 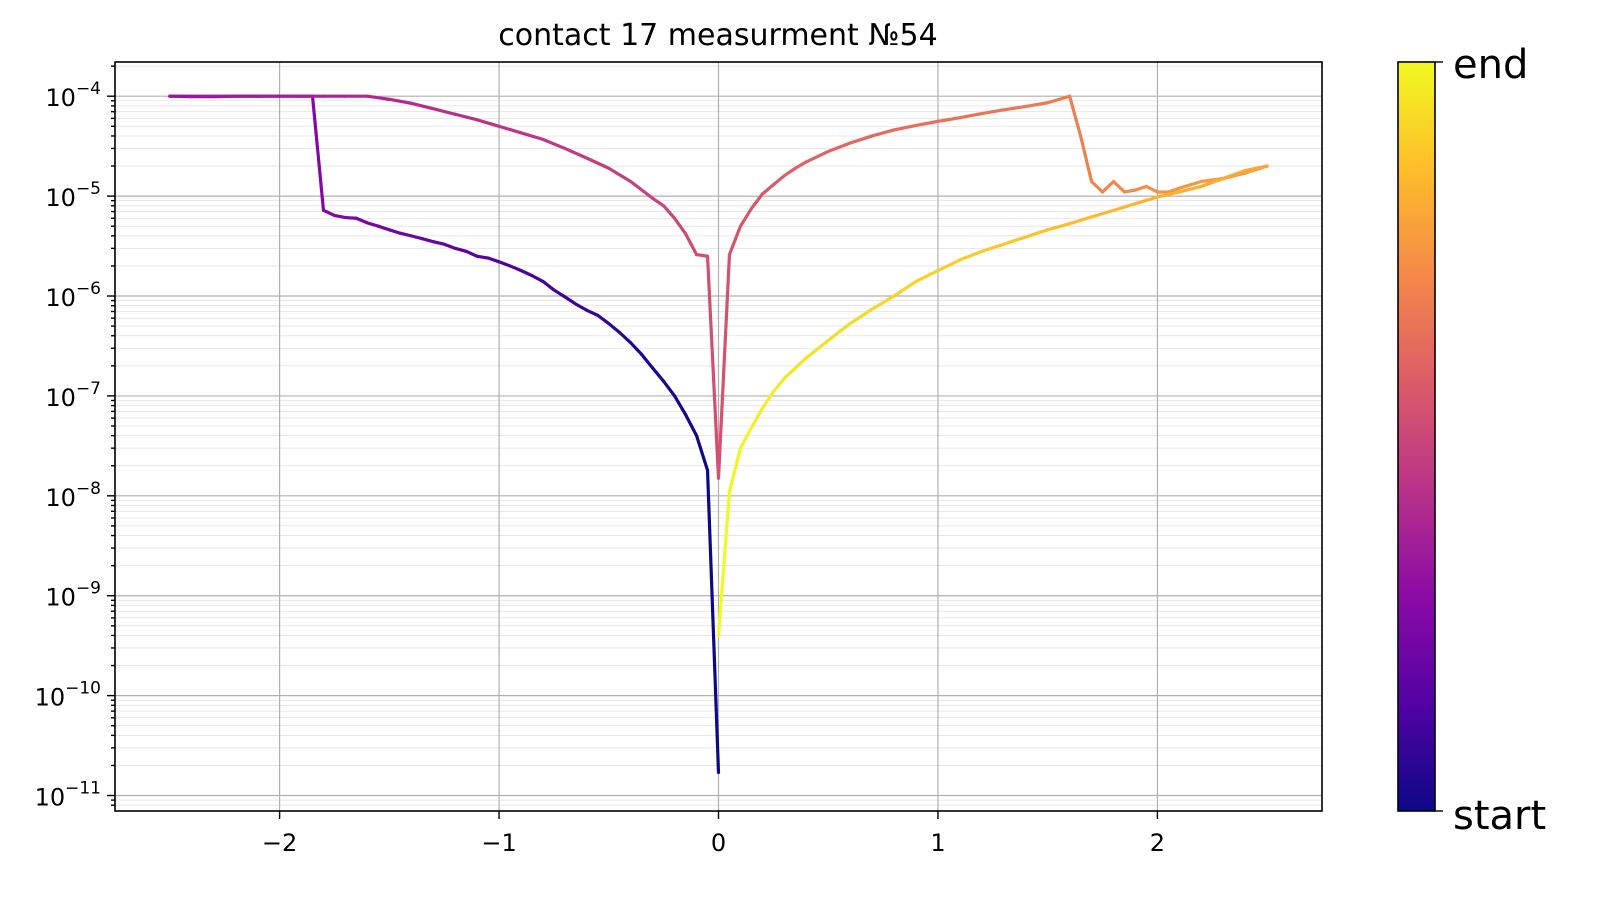 I want to click on y-tick-label: 10⁻⁶, so click(x=73, y=295).